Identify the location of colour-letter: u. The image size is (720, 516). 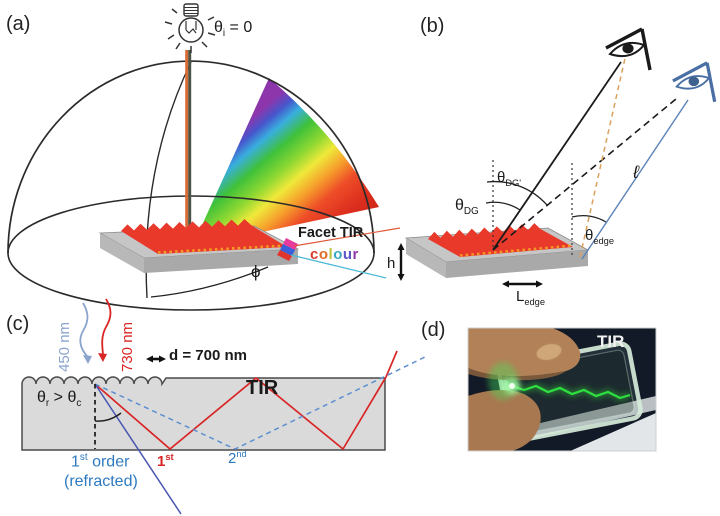
(347, 254).